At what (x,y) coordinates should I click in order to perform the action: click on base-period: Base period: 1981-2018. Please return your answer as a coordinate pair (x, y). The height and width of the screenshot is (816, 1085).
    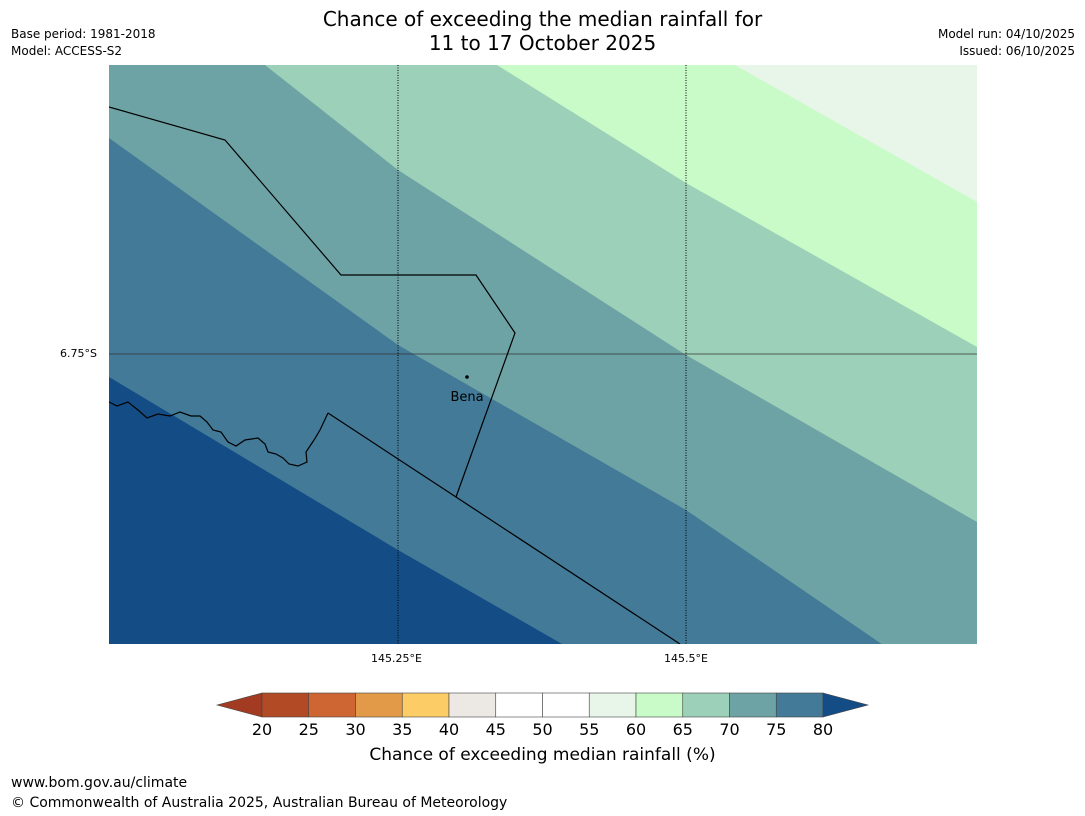
    Looking at the image, I should click on (83, 34).